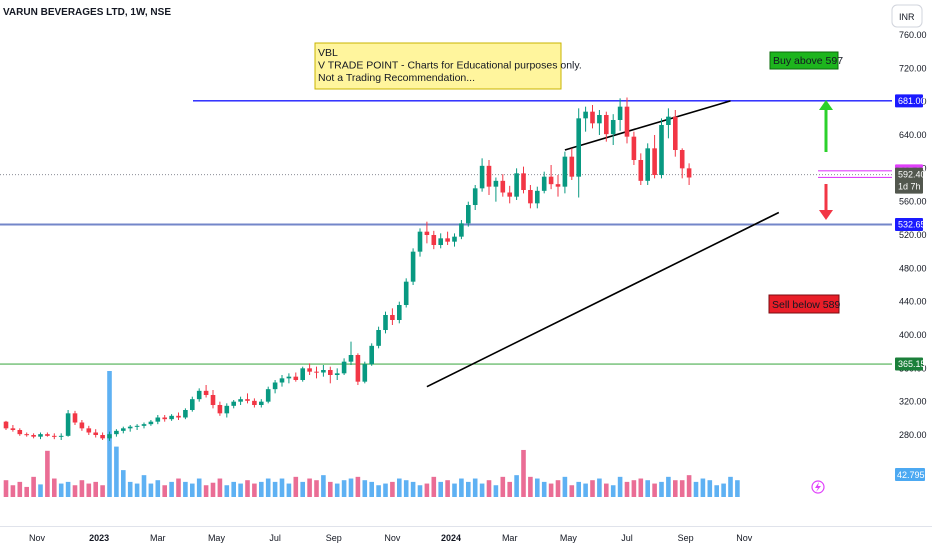 This screenshot has height=550, width=932. Describe the element at coordinates (913, 68) in the screenshot. I see `y-tick-label: 720.00` at that location.